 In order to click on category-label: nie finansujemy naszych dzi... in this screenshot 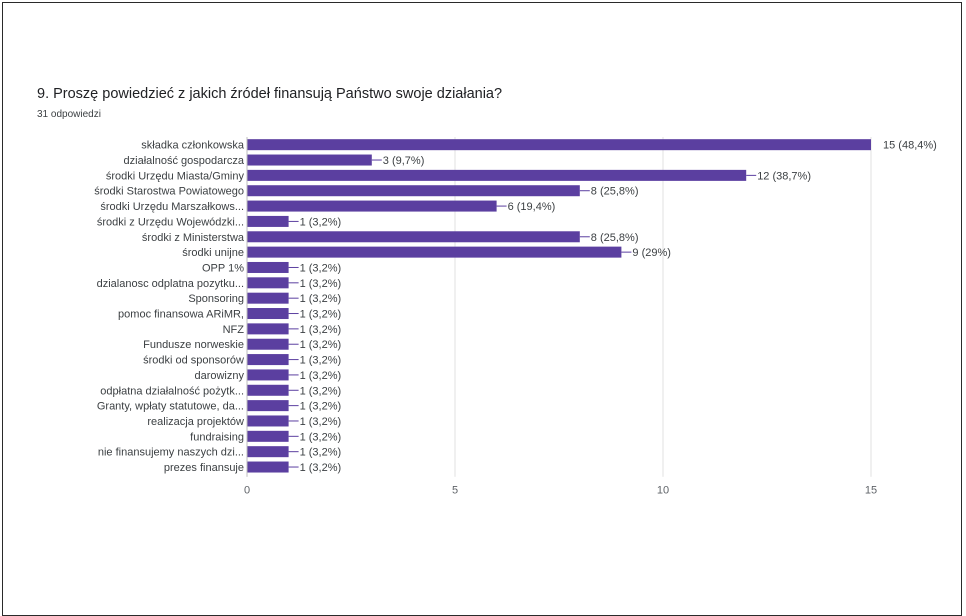, I will do `click(171, 453)`.